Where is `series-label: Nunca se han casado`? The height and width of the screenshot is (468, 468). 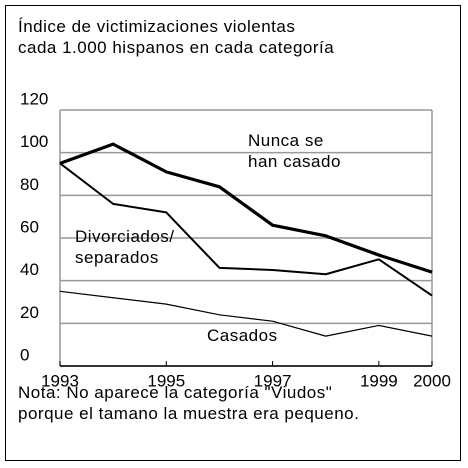 series-label: Nunca se han casado is located at coordinates (294, 151).